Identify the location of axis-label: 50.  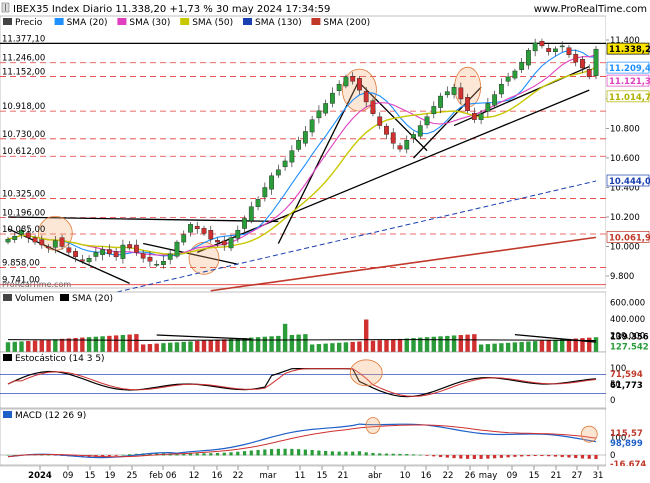
(615, 385).